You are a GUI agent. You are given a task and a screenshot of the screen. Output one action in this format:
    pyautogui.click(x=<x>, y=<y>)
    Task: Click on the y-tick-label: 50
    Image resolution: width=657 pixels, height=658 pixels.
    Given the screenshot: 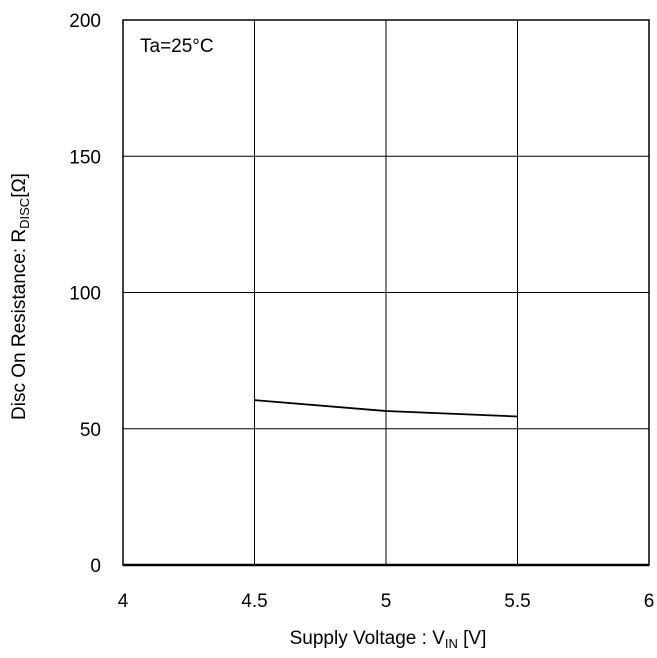 What is the action you would take?
    pyautogui.click(x=90, y=430)
    